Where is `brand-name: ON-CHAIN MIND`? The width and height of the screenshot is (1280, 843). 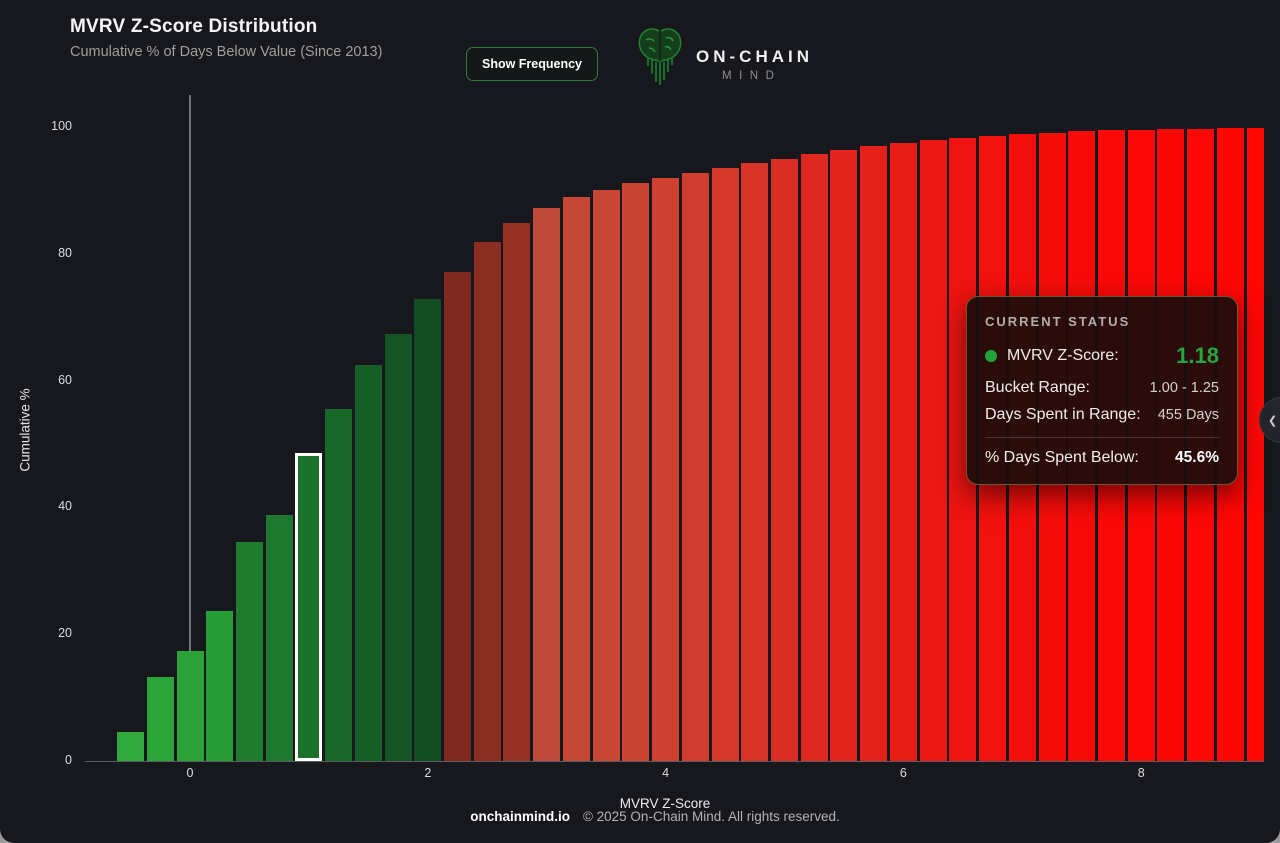 brand-name: ON-CHAIN MIND is located at coordinates (754, 64).